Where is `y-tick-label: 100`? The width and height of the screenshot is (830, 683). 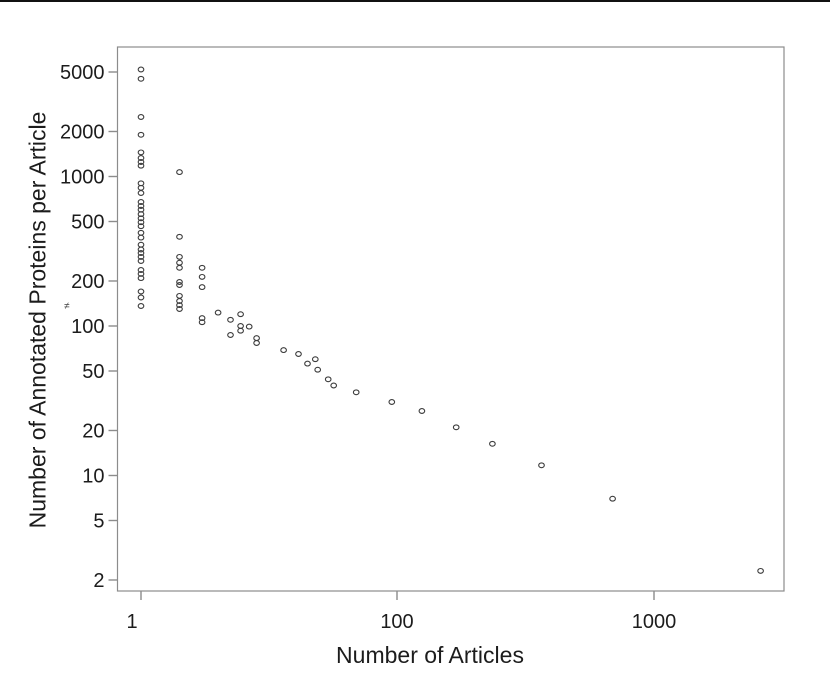 y-tick-label: 100 is located at coordinates (87, 327).